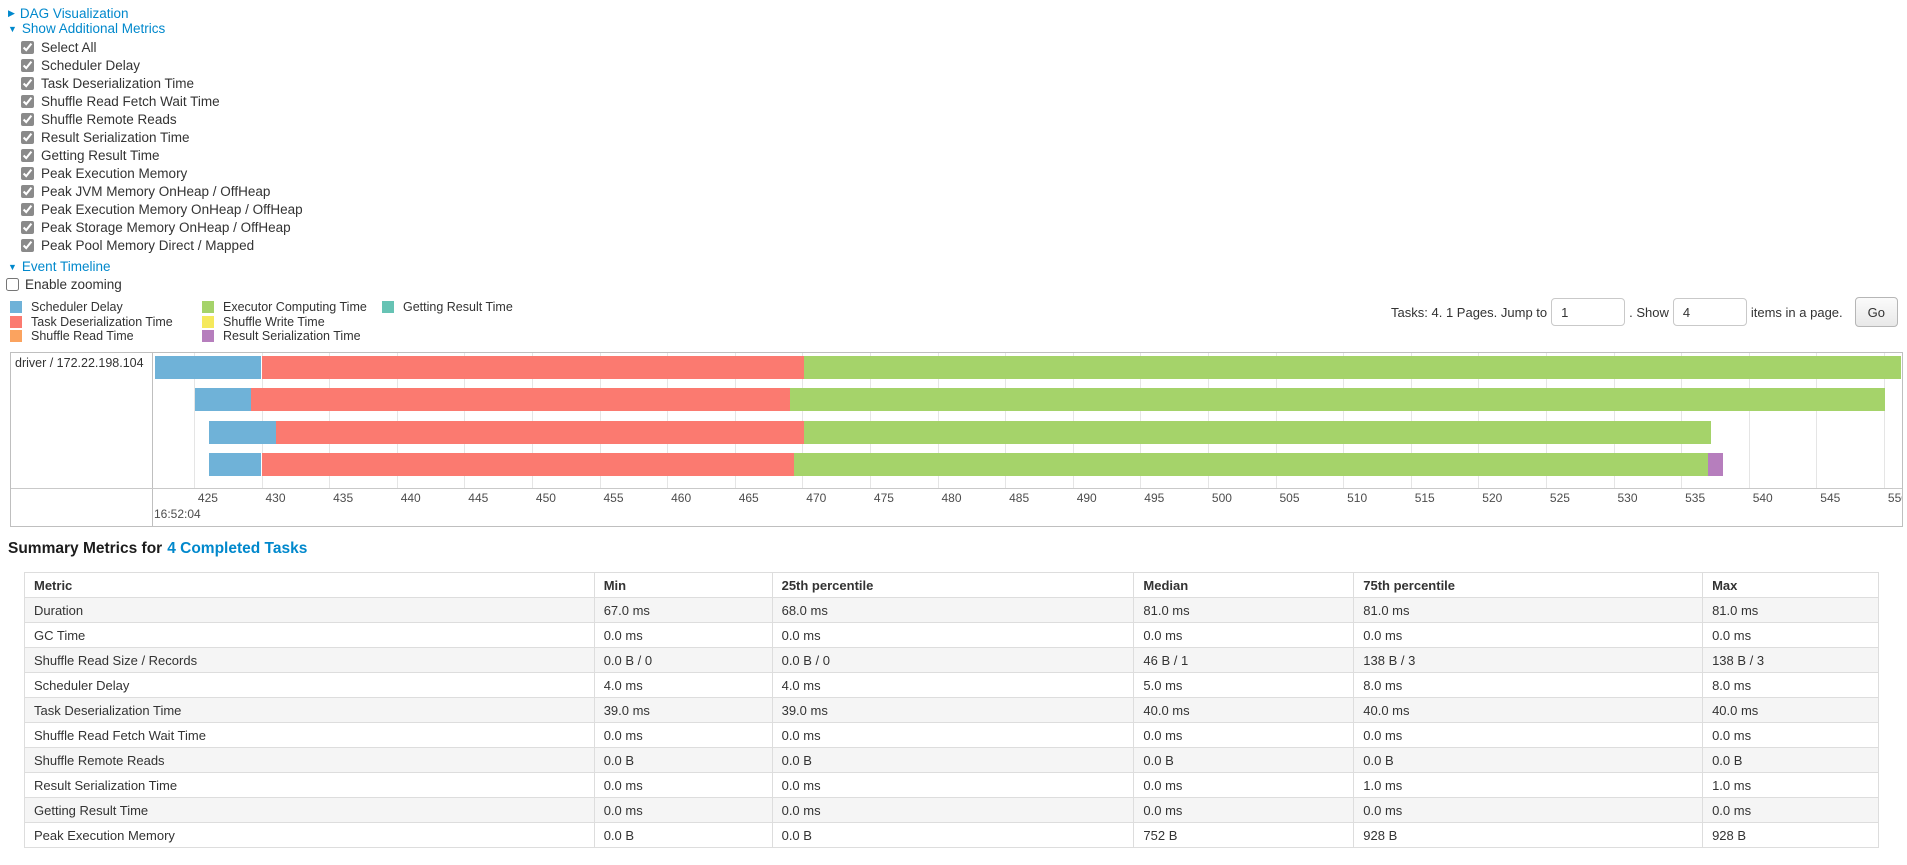 The height and width of the screenshot is (865, 1907). What do you see at coordinates (447, 322) in the screenshot?
I see `legend-column: Getting Result Time` at bounding box center [447, 322].